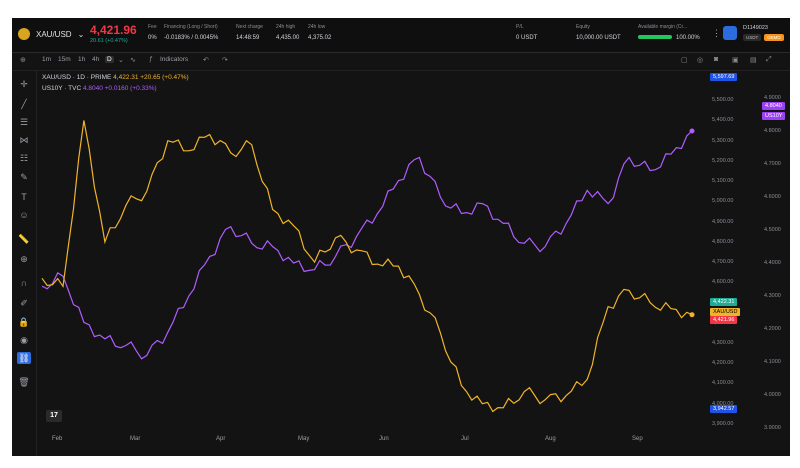 This screenshot has width=800, height=468. I want to click on camera-icon: ◙, so click(716, 59).